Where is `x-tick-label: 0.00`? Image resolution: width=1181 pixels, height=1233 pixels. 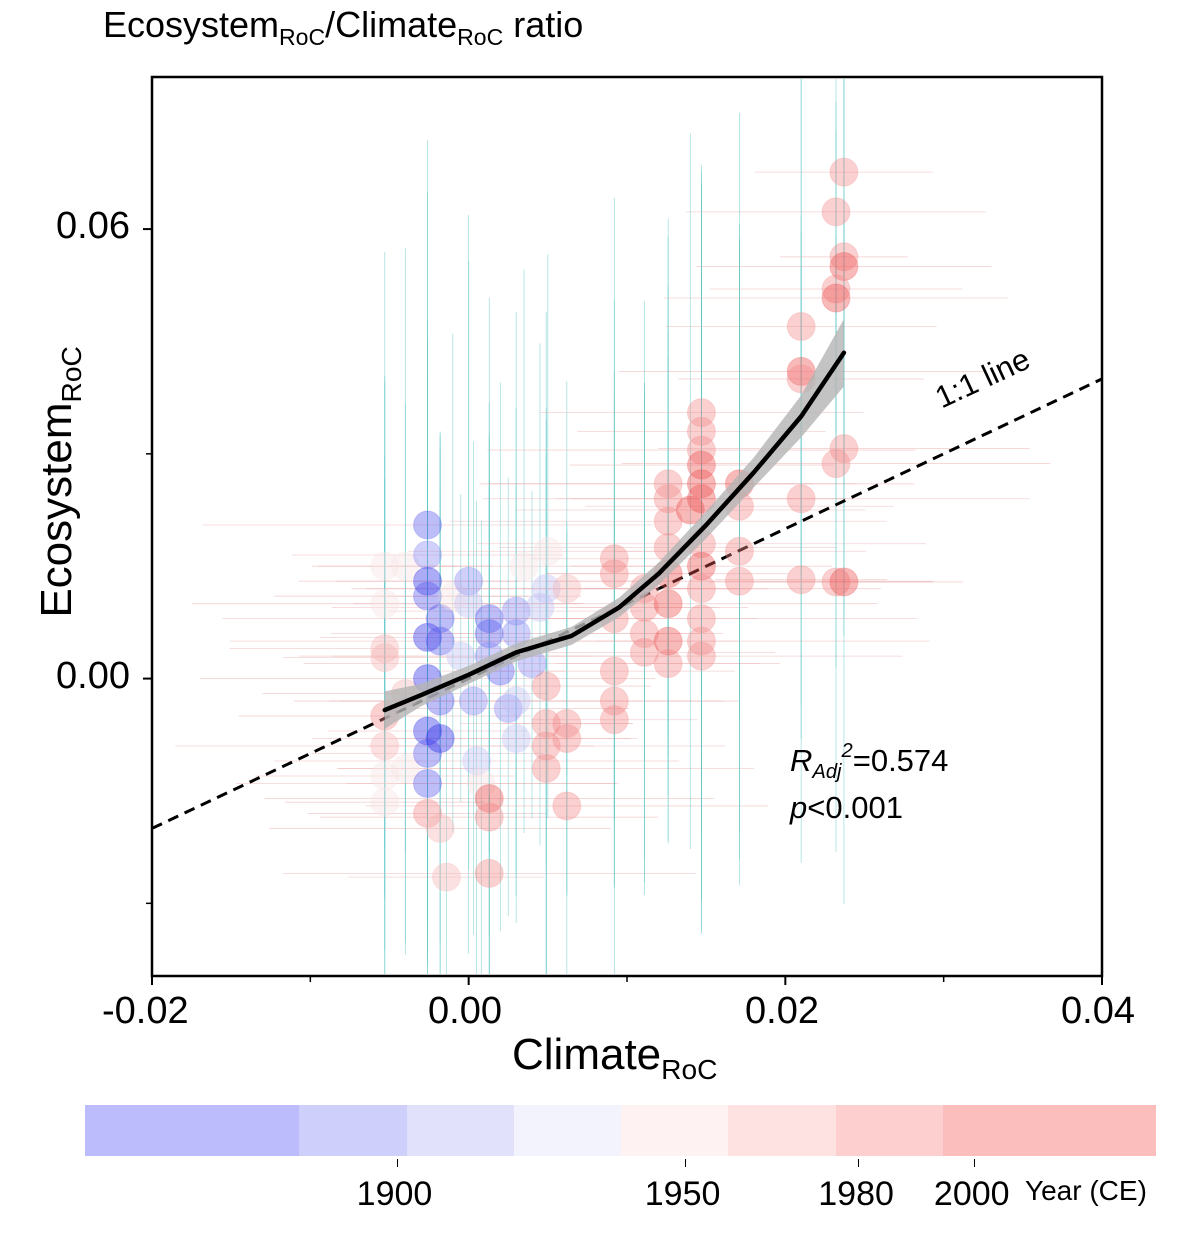 x-tick-label: 0.00 is located at coordinates (465, 1011).